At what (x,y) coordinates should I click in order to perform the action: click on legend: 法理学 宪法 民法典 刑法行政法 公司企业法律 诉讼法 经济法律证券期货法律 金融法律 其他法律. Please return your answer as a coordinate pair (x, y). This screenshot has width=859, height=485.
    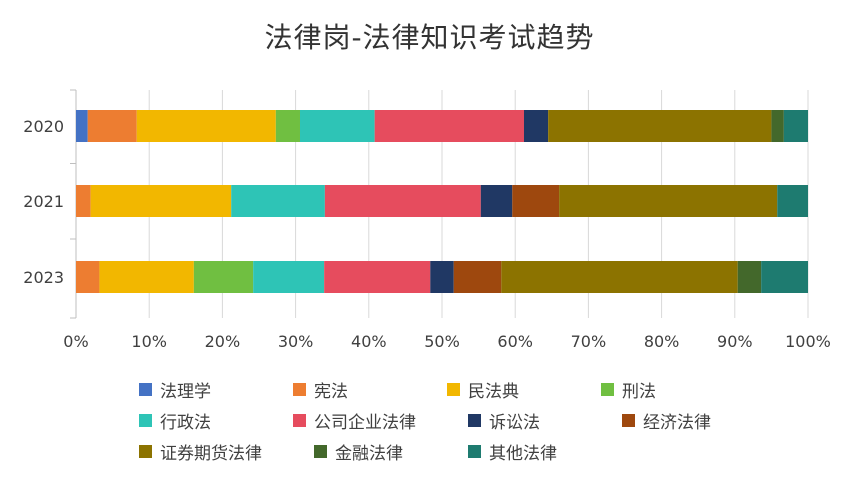
    Looking at the image, I should click on (459, 420).